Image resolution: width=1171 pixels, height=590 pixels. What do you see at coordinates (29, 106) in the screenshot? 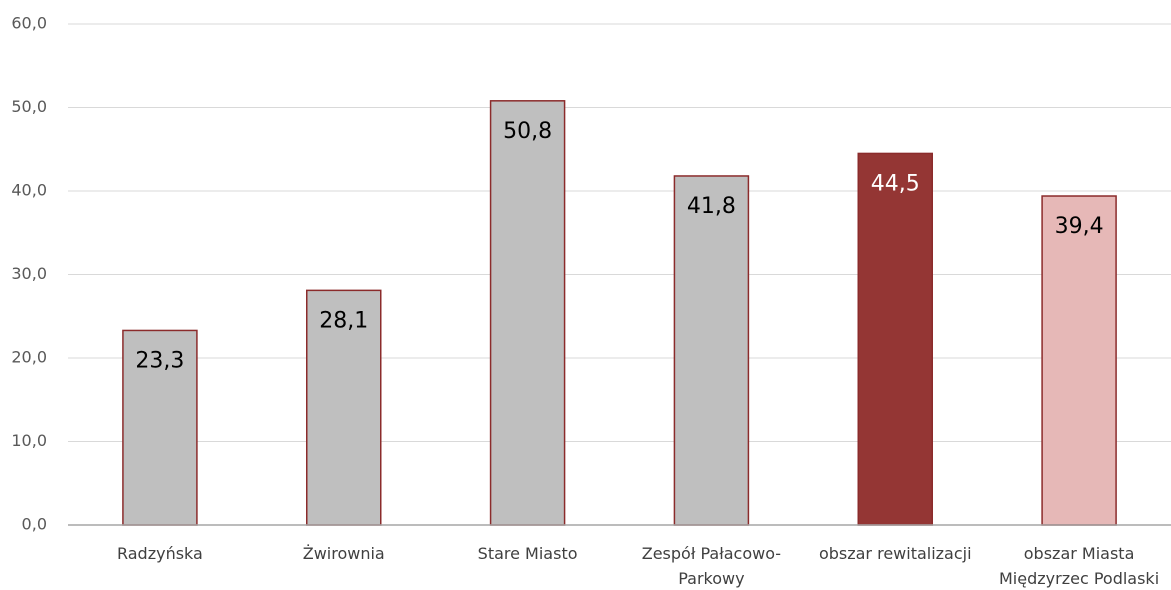
I see `y-tick-label: 50,0` at bounding box center [29, 106].